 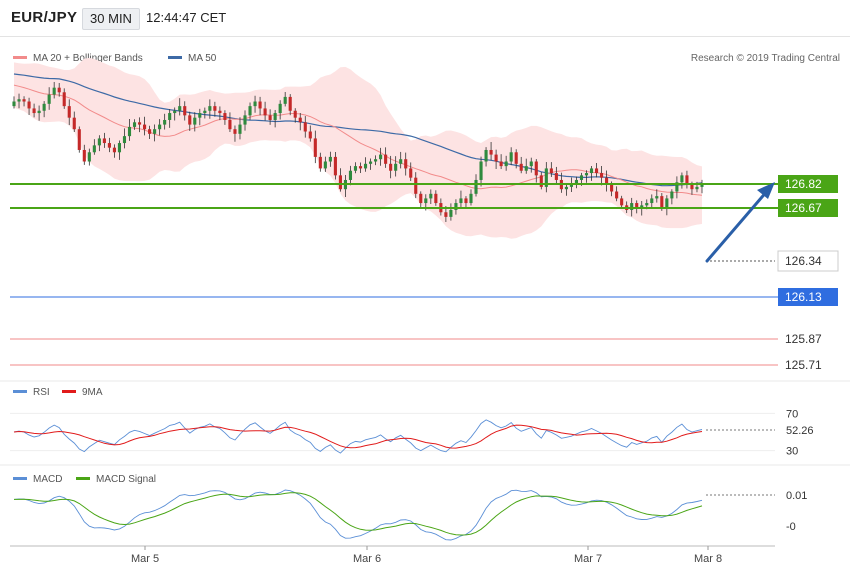 I want to click on macd-legend: MACD MACD Signal, so click(x=84, y=479).